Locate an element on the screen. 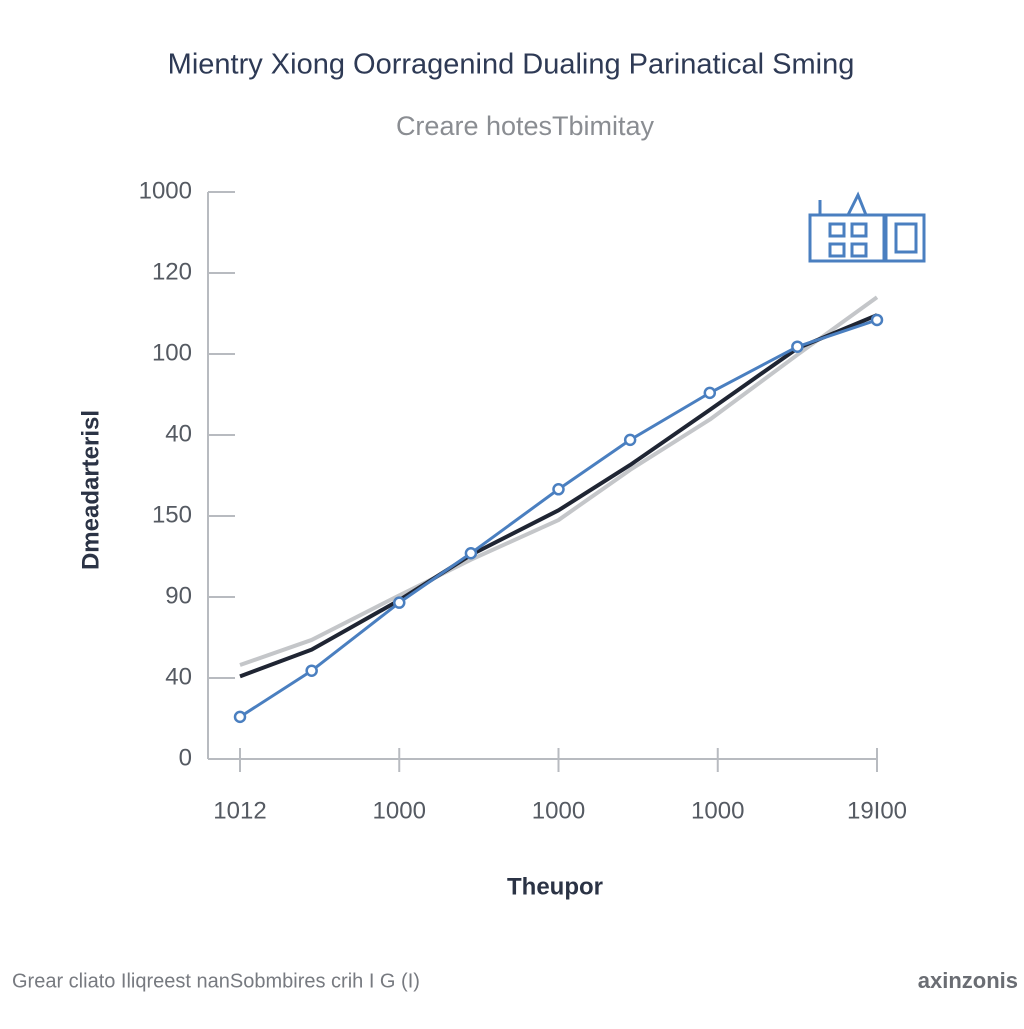  building-icon is located at coordinates (867, 227).